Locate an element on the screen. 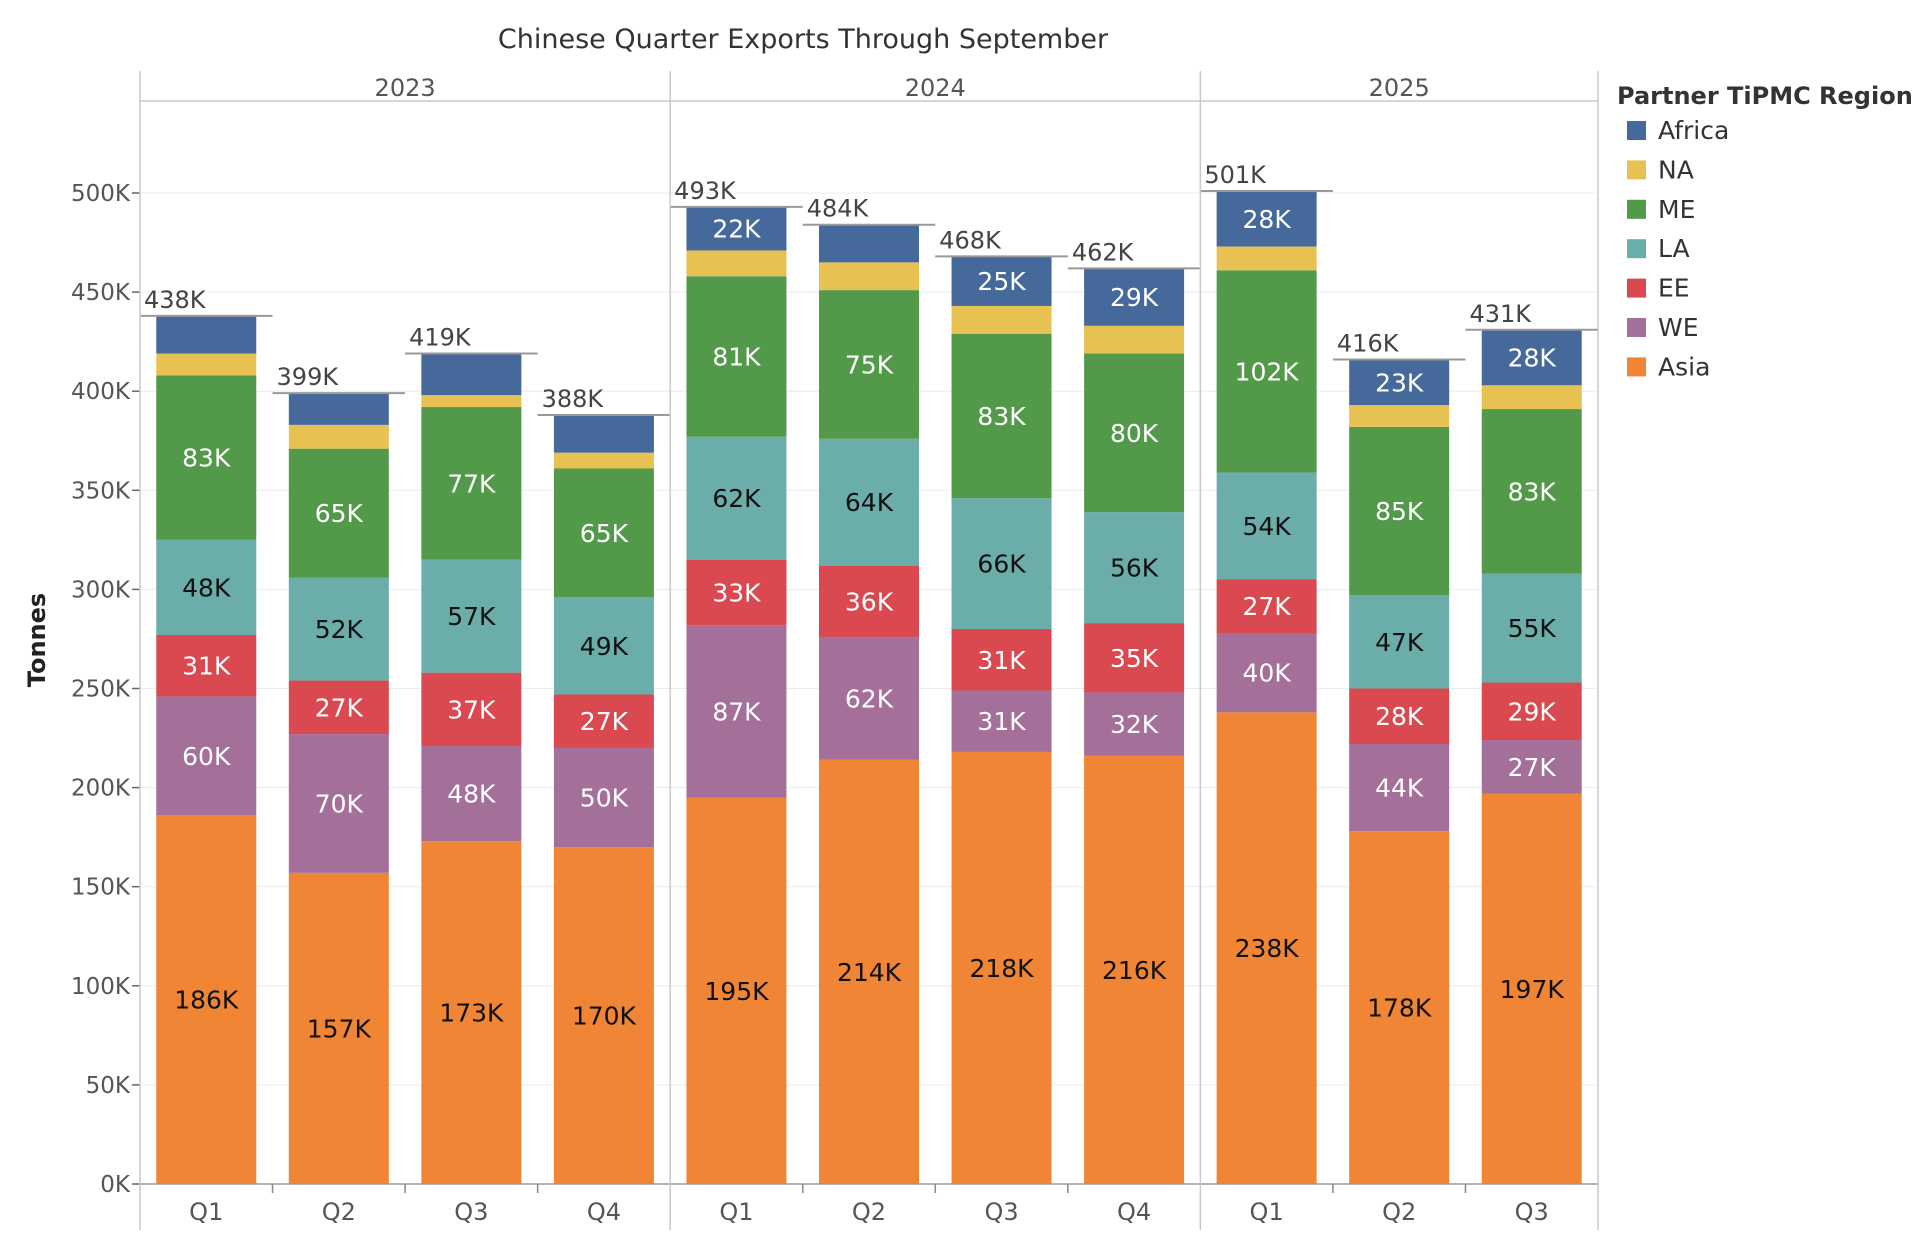  total-label: 462K is located at coordinates (1103, 252).